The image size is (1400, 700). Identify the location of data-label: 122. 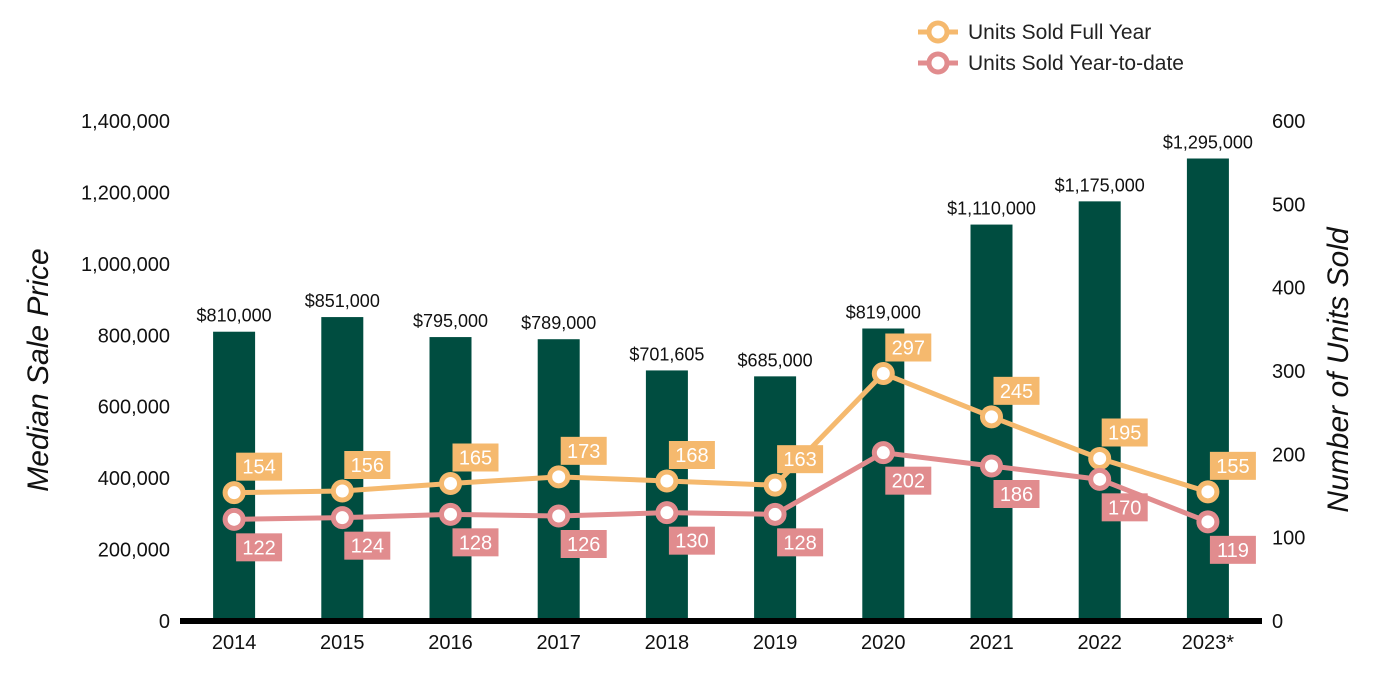
(258, 548).